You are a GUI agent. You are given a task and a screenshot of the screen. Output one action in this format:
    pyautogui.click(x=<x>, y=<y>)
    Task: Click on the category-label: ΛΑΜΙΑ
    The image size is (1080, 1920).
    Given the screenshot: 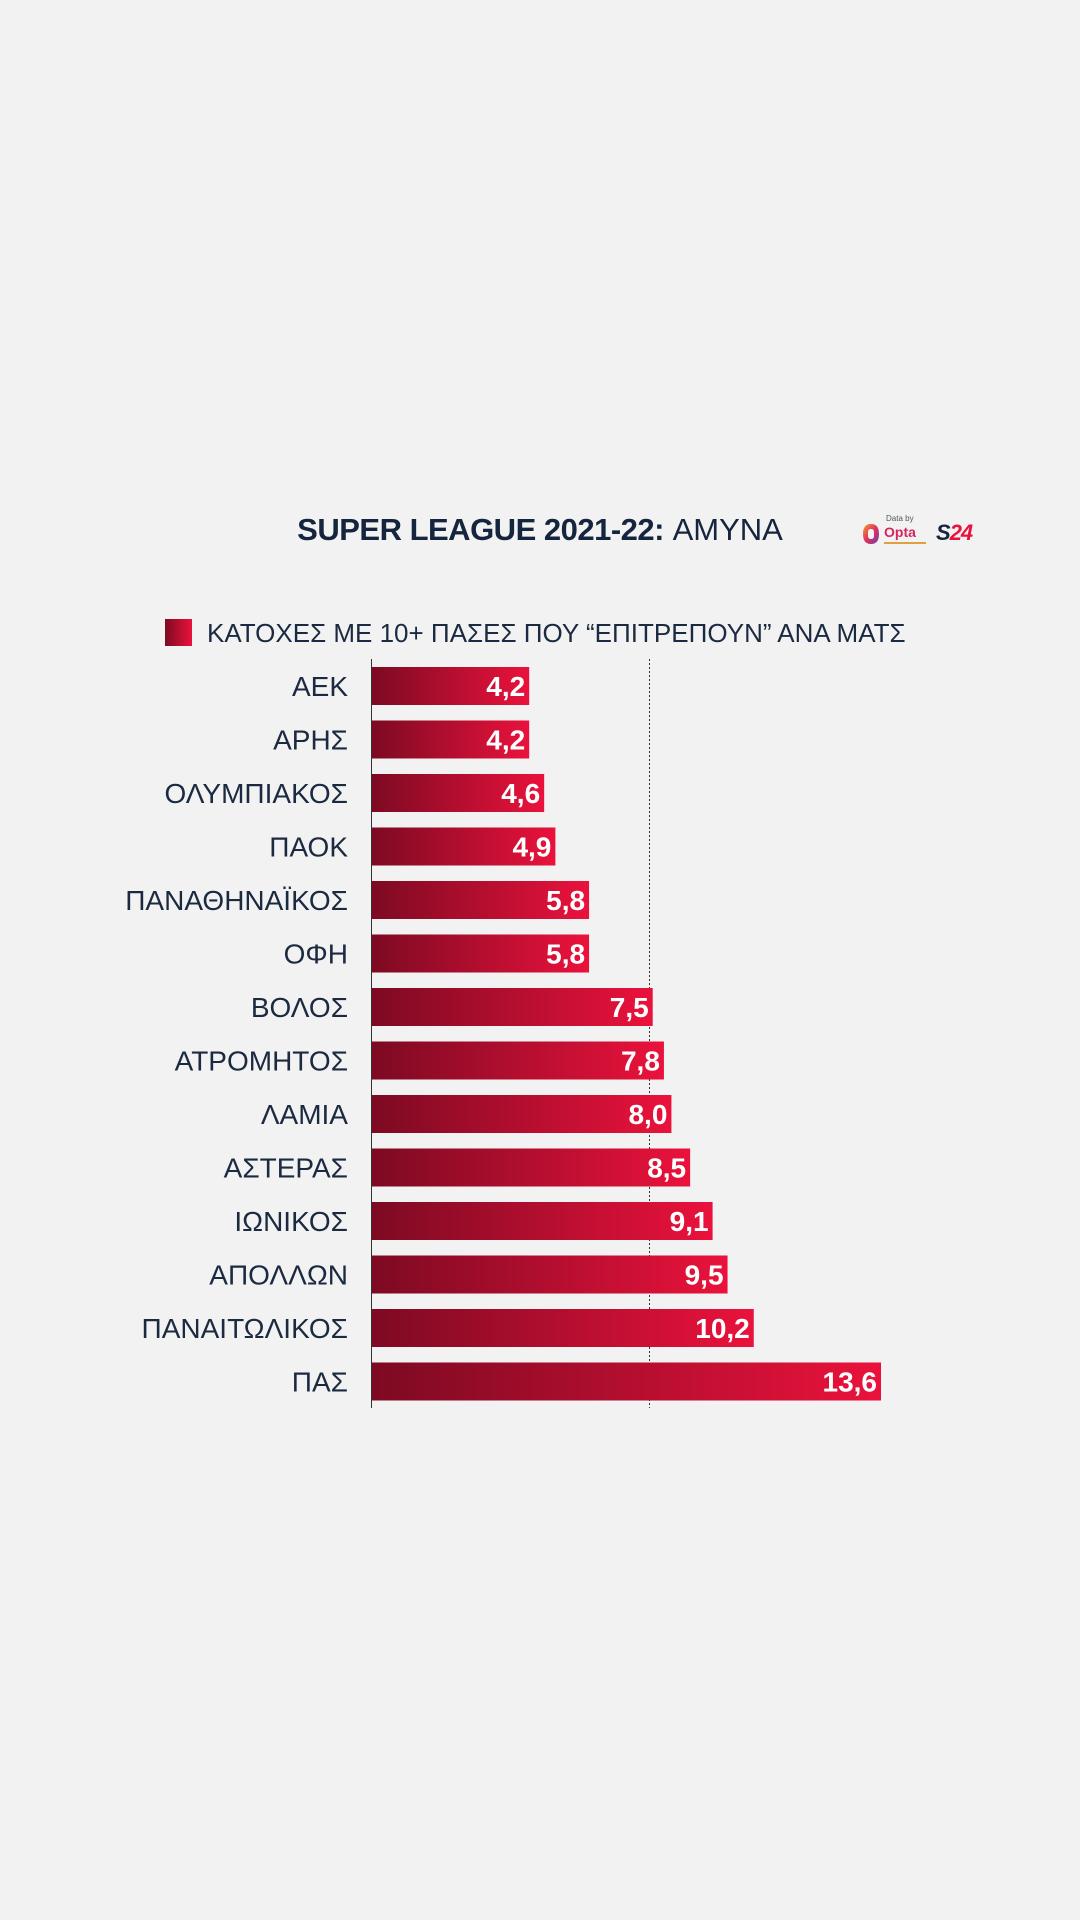 What is the action you would take?
    pyautogui.click(x=304, y=1114)
    